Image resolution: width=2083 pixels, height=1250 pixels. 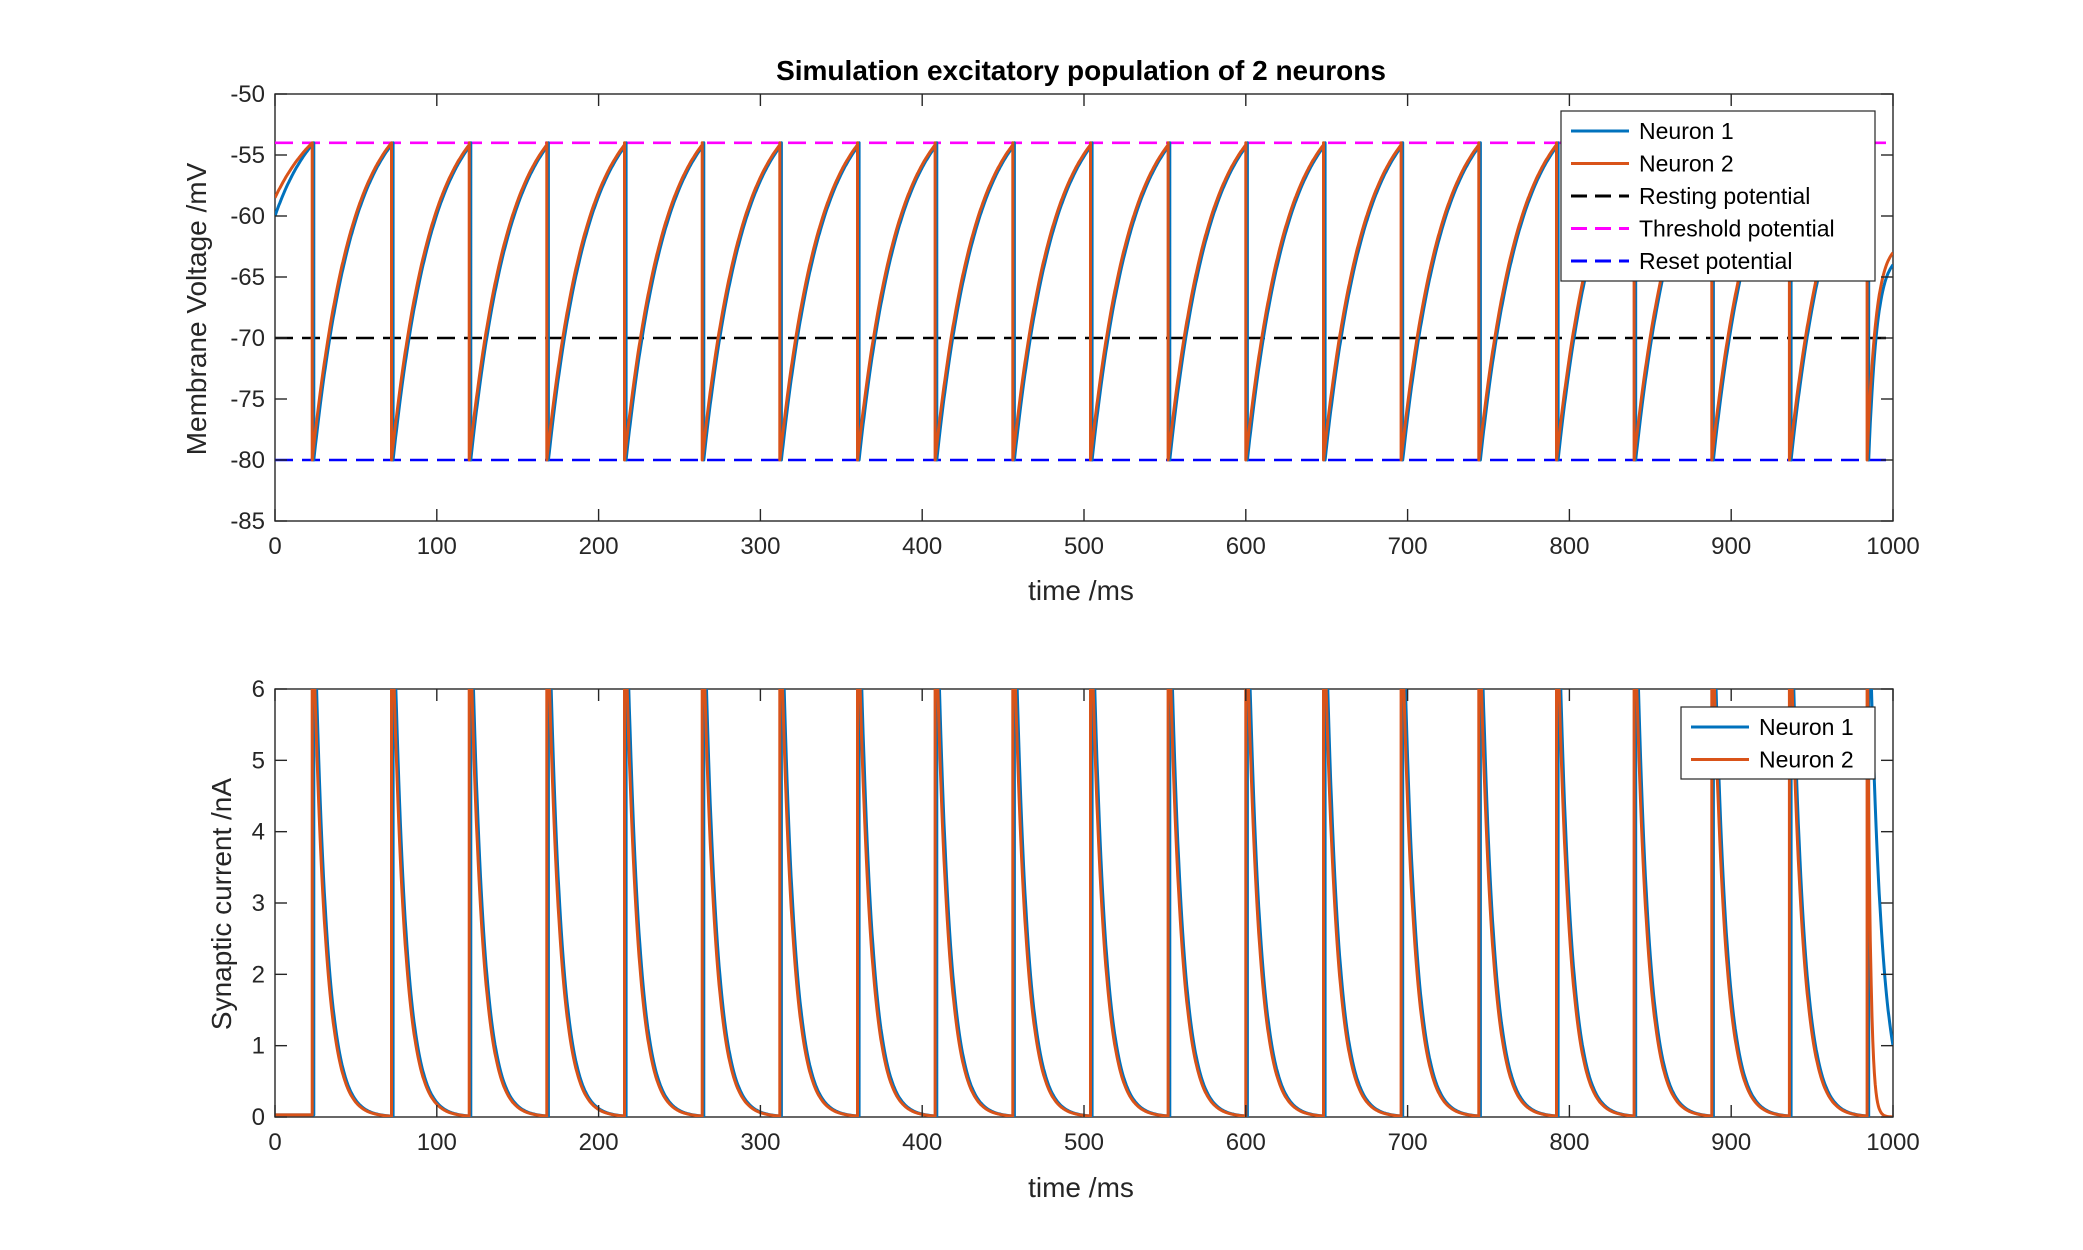 What do you see at coordinates (1715, 261) in the screenshot?
I see `legend-label: Reset potential` at bounding box center [1715, 261].